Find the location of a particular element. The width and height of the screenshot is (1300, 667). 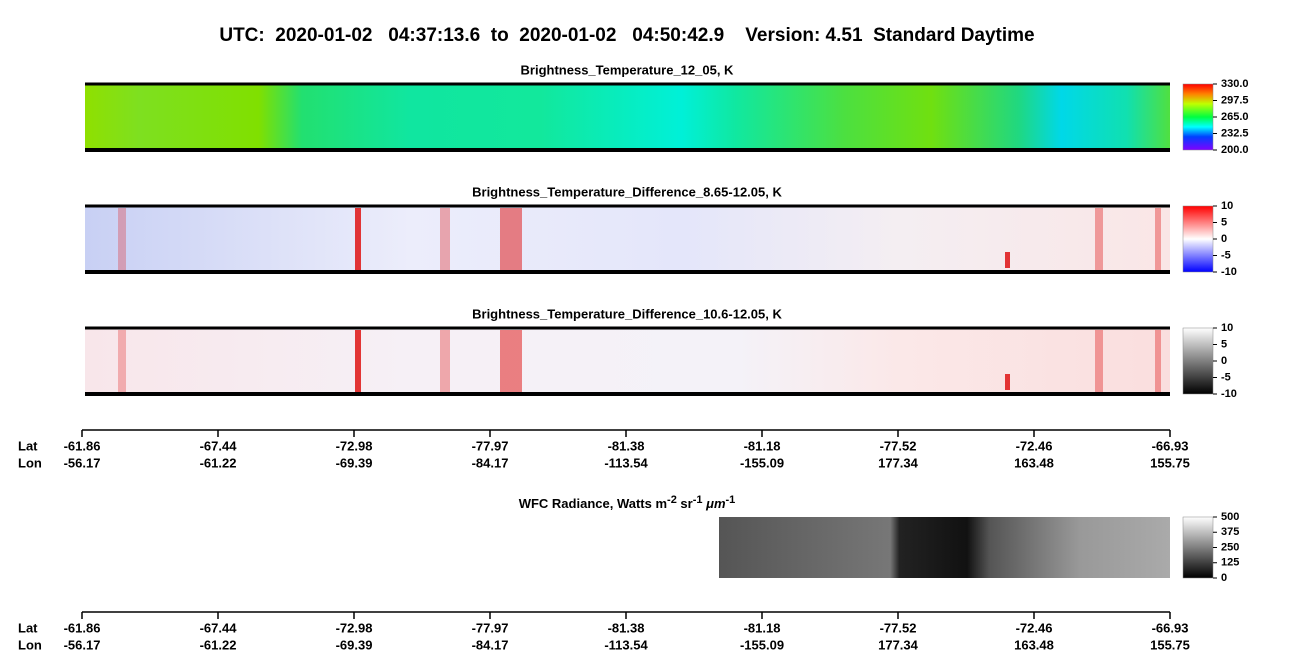

panel-title: WFC Radiance, Watts m-2 sr-1 μm-1 is located at coordinates (627, 503).